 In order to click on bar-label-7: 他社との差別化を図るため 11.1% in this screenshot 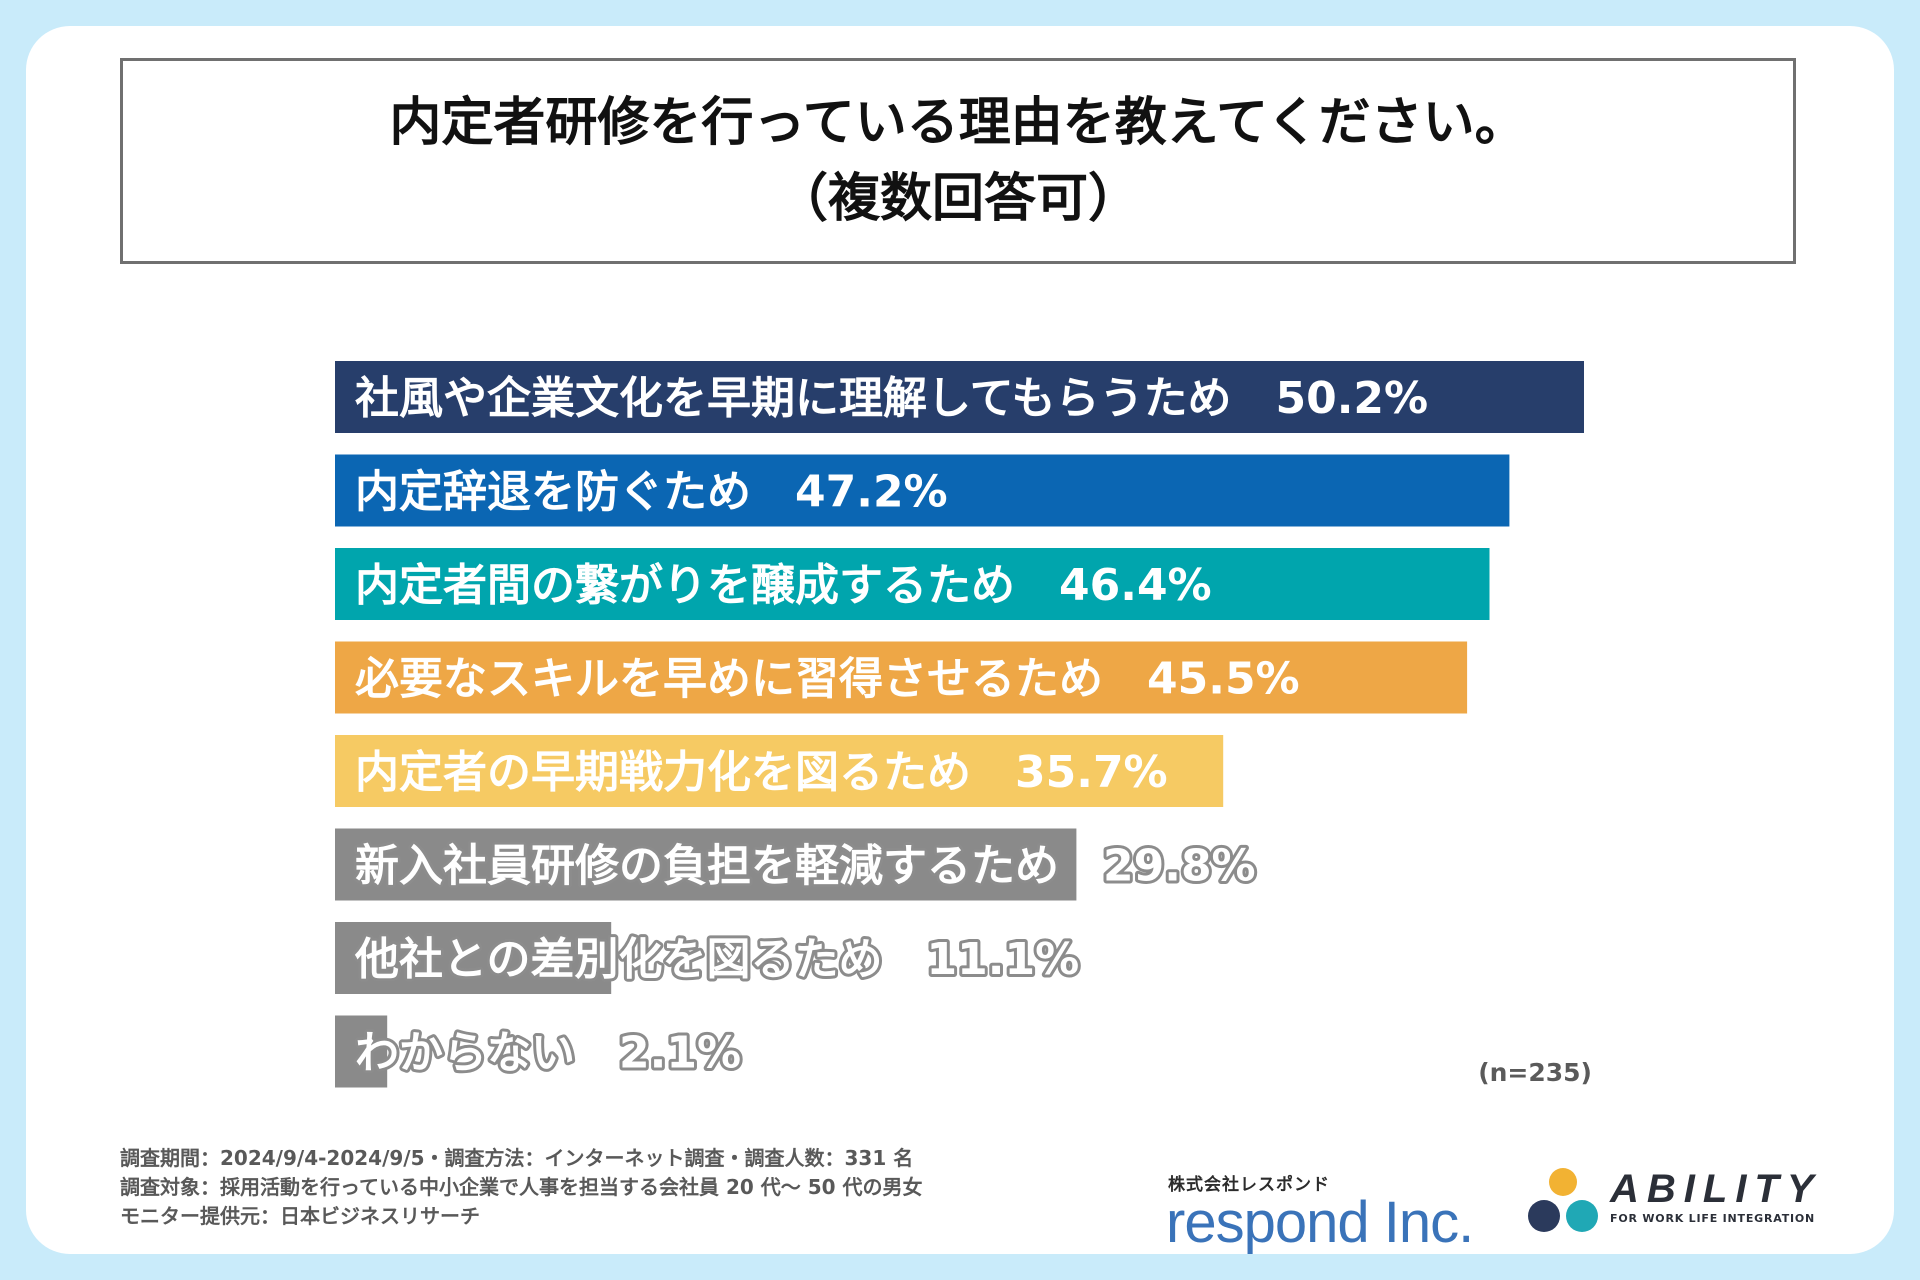, I will do `click(716, 959)`.